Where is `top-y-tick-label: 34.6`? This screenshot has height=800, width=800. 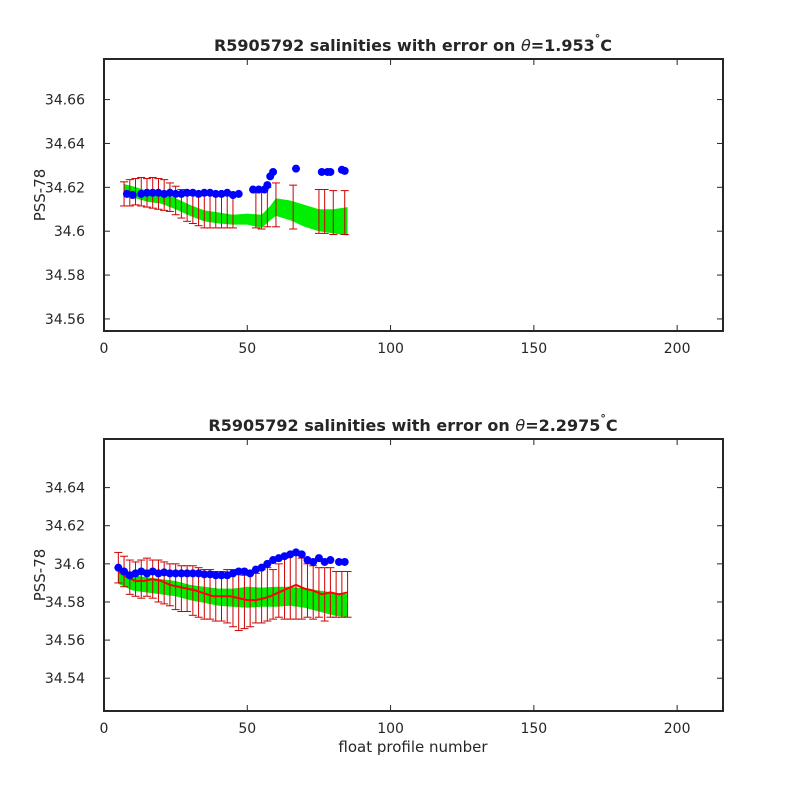
top-y-tick-label: 34.6 is located at coordinates (69, 232).